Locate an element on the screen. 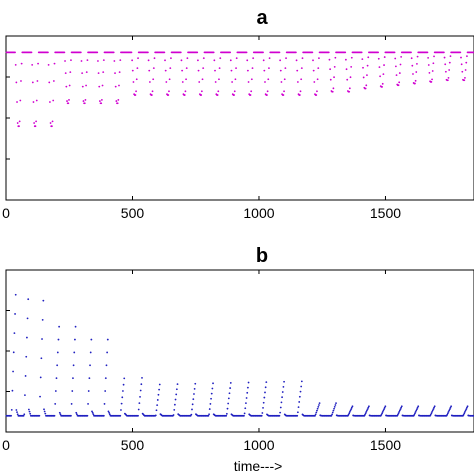 The image size is (474, 474). panel-b-title: b is located at coordinates (262, 256).